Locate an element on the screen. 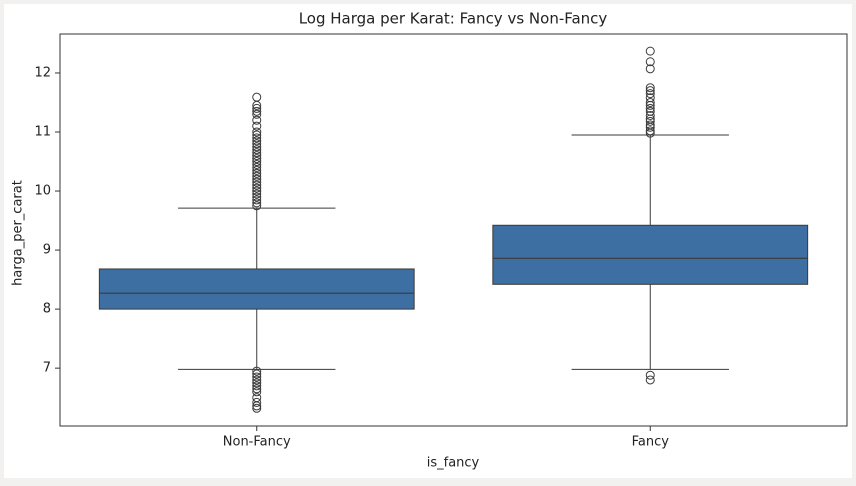 The width and height of the screenshot is (856, 486). y-tick-label: 8 is located at coordinates (47, 309).